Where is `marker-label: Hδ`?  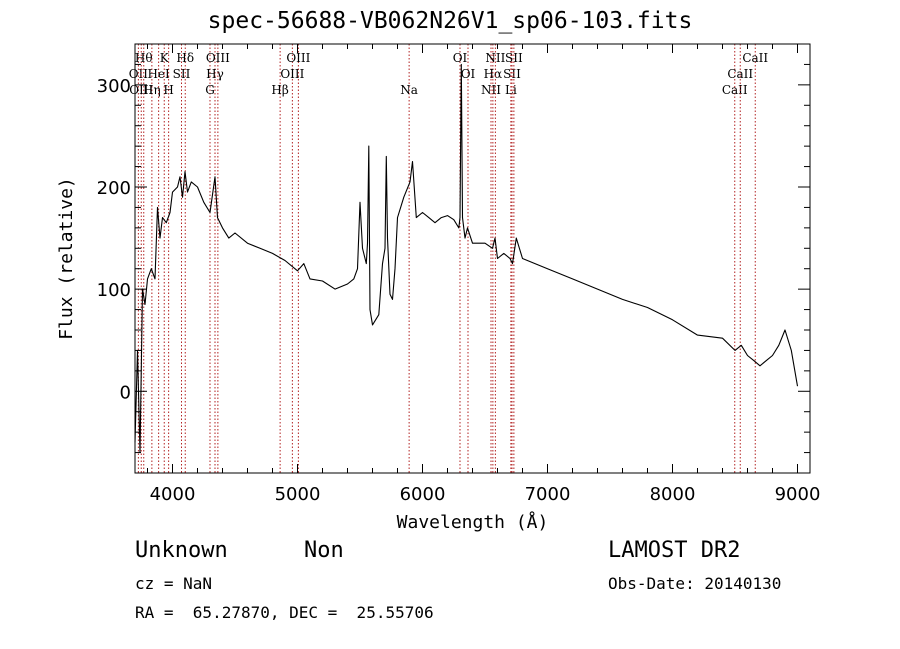
marker-label: Hδ is located at coordinates (185, 58).